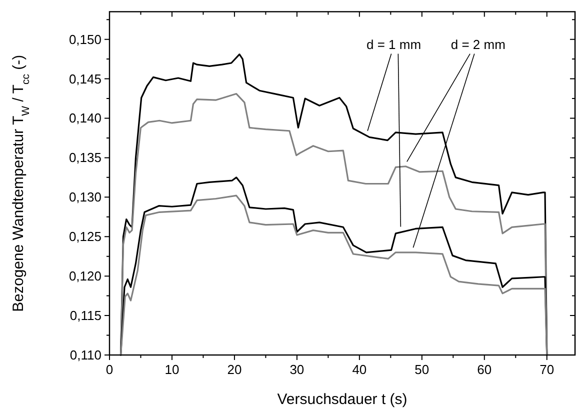  Describe the element at coordinates (422, 369) in the screenshot. I see `x-tick-label: 50` at that location.